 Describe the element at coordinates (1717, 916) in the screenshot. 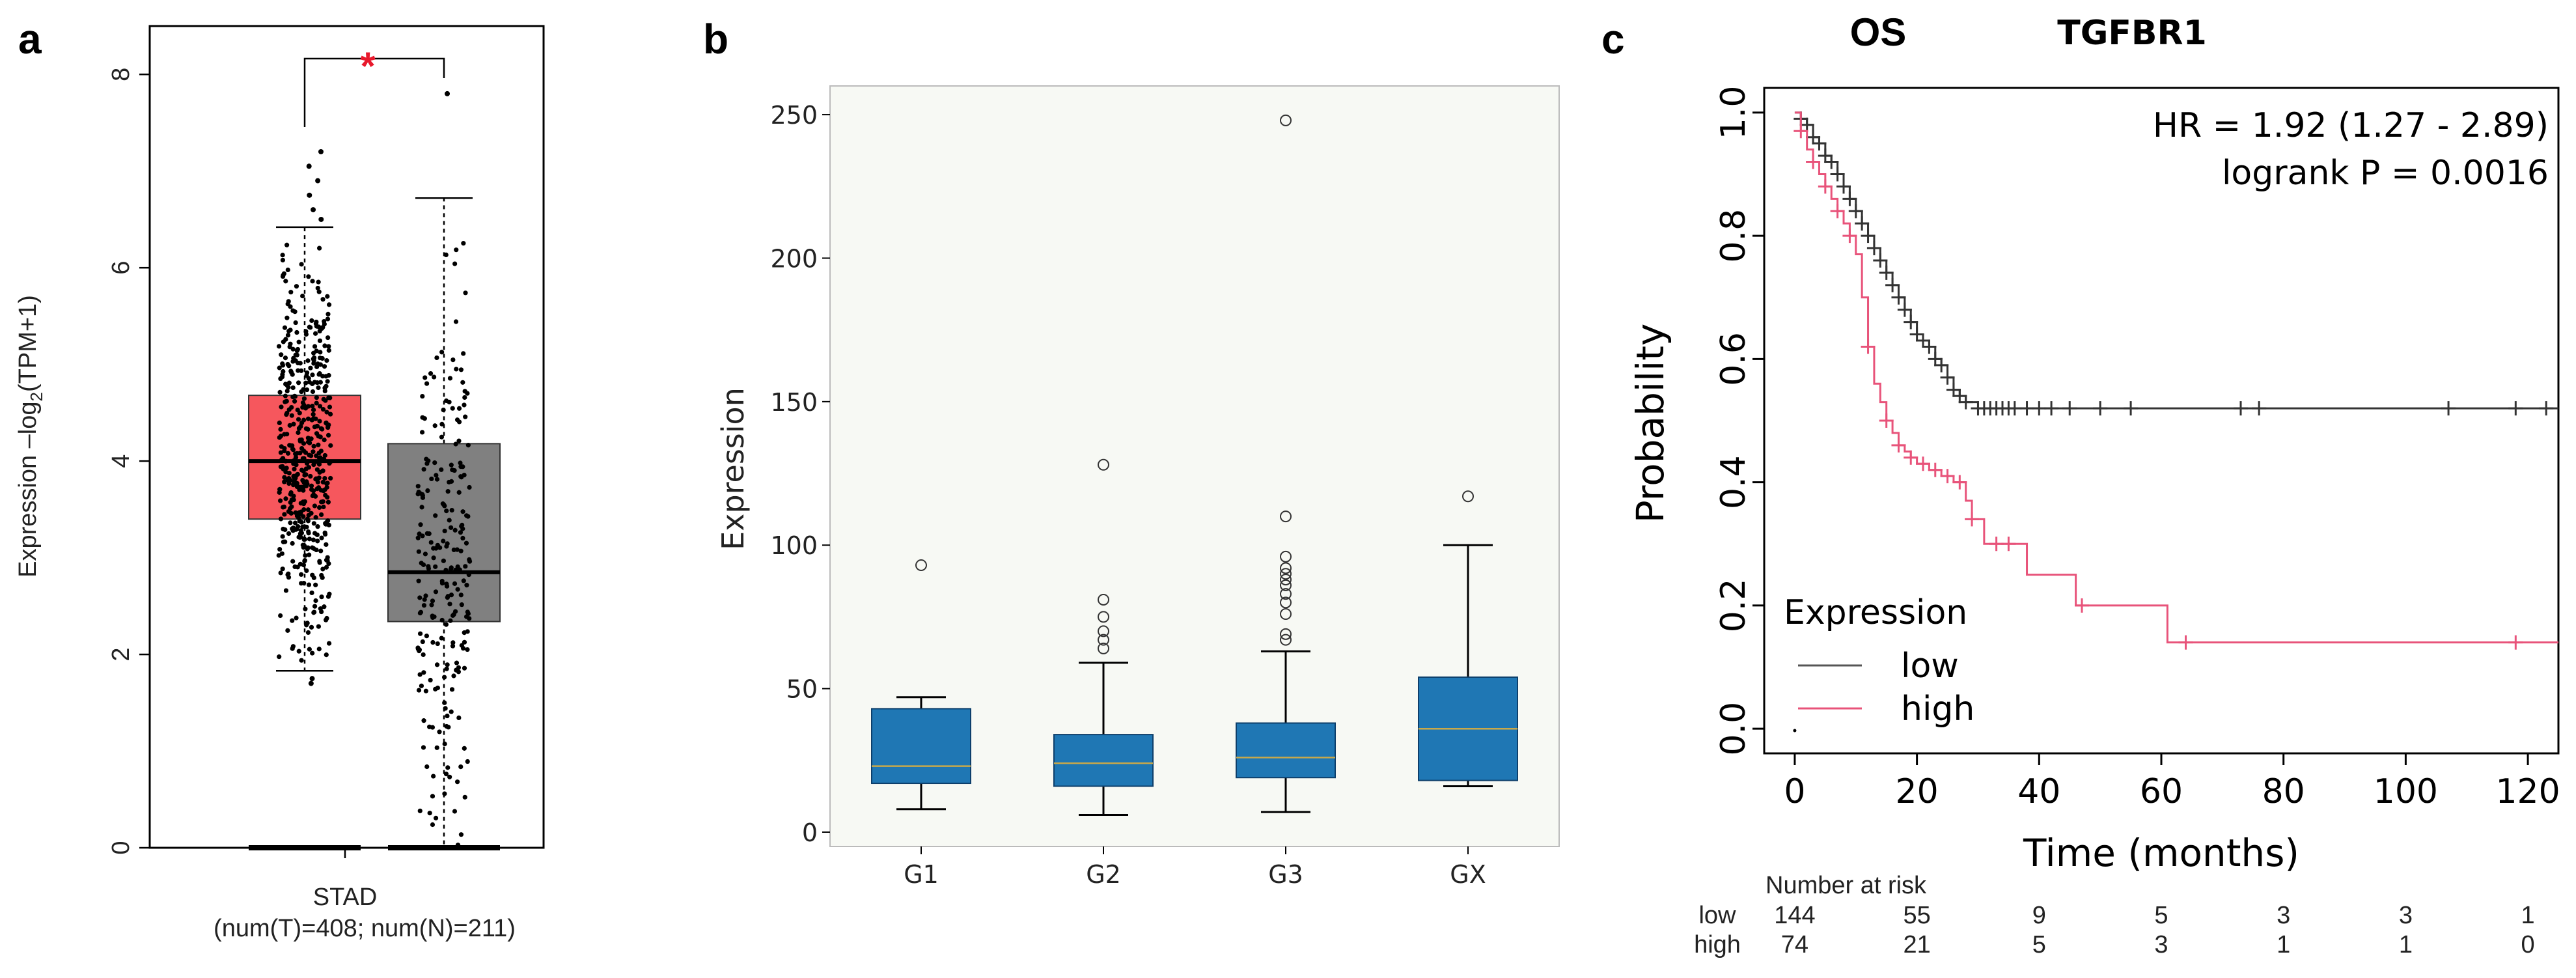

I see `risk-row-label-low: low` at that location.